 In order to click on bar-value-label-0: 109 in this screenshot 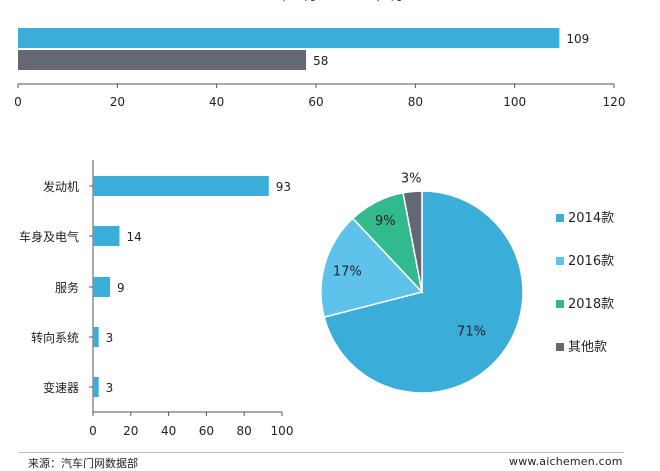, I will do `click(577, 39)`.